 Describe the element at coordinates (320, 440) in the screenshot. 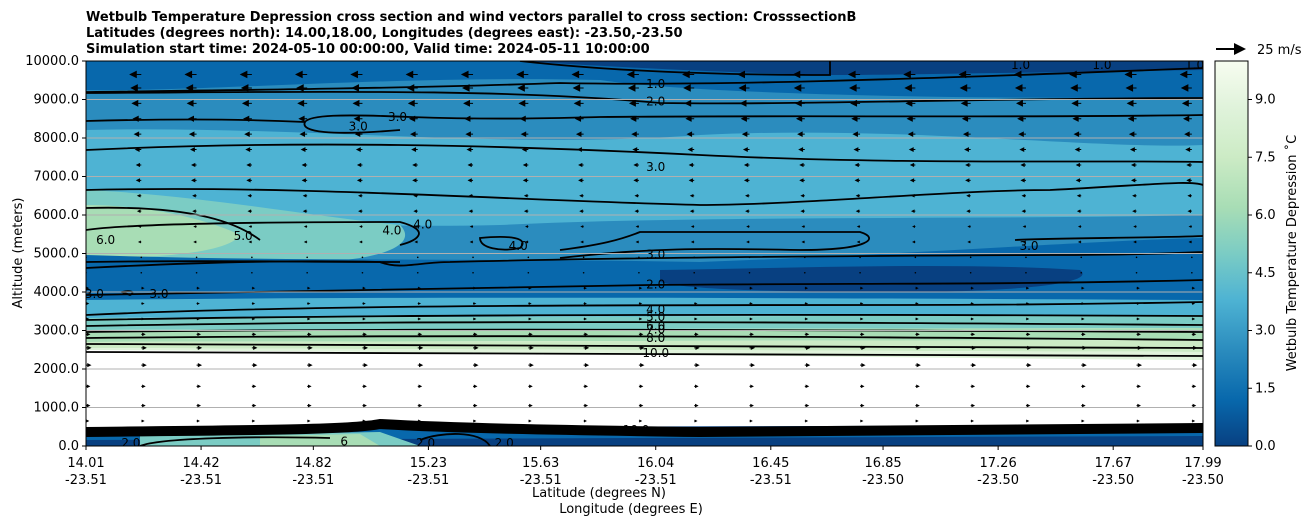

I see `fill-surface-lightest` at that location.